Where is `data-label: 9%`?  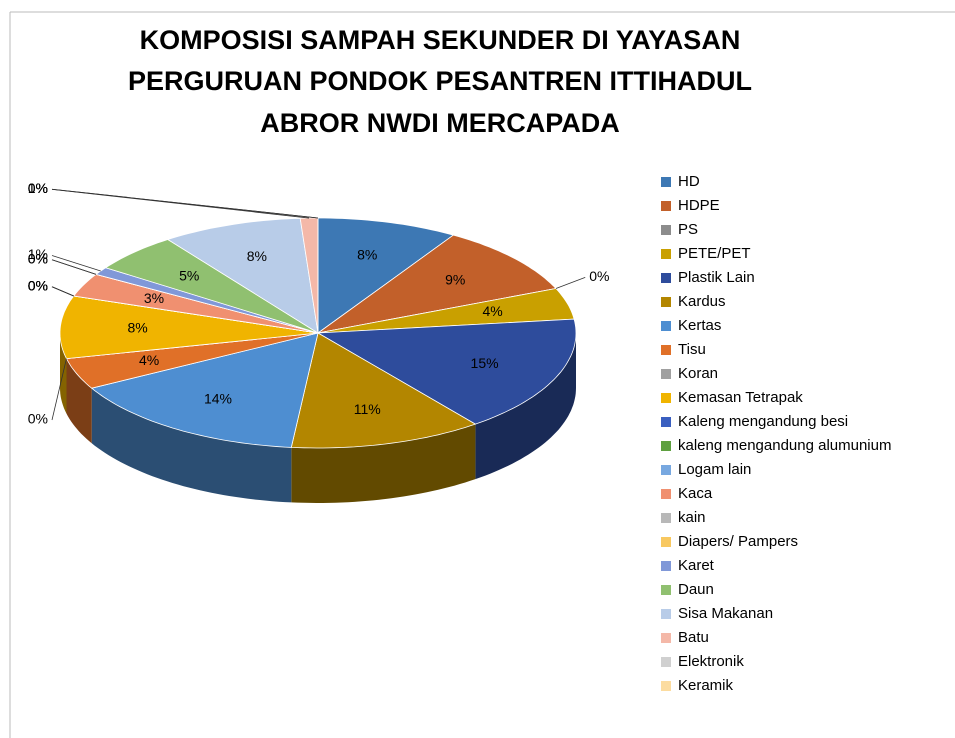 data-label: 9% is located at coordinates (455, 279).